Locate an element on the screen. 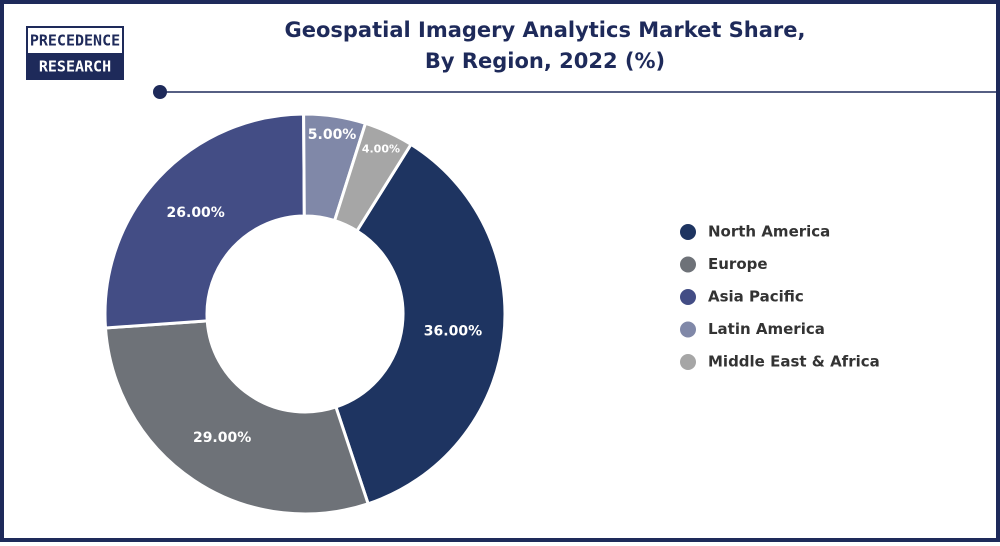 Image resolution: width=1000 pixels, height=546 pixels. data-label: 36.00% is located at coordinates (453, 332).